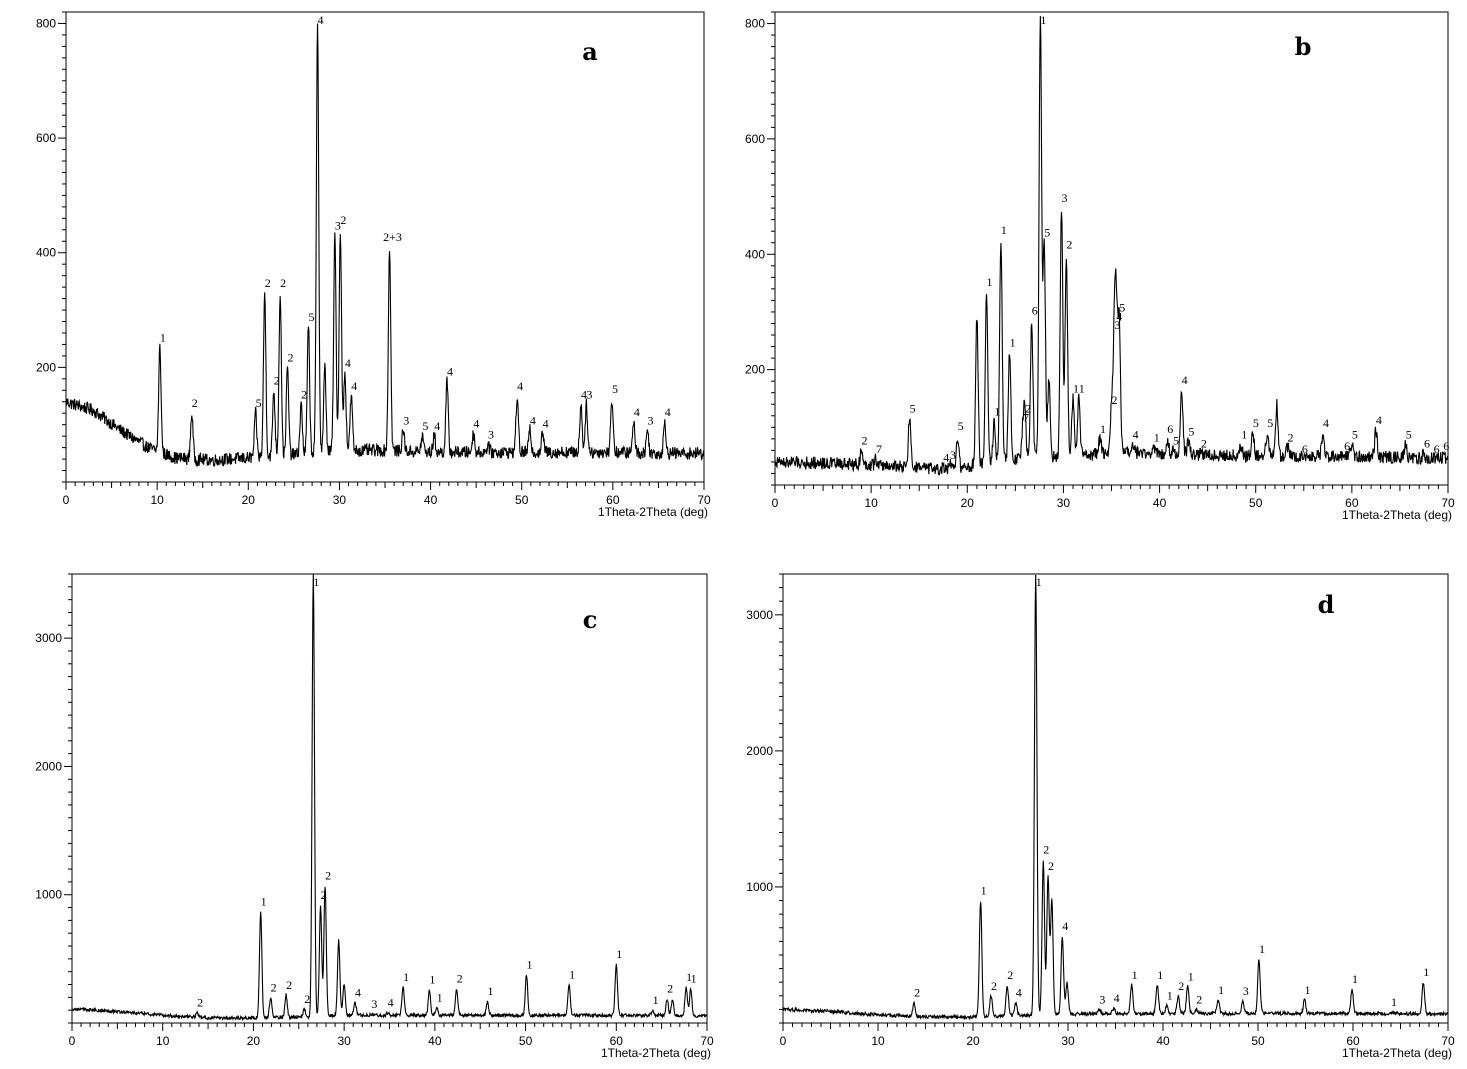 The height and width of the screenshot is (1069, 1467). I want to click on x-tick-label: 0, so click(72, 1041).